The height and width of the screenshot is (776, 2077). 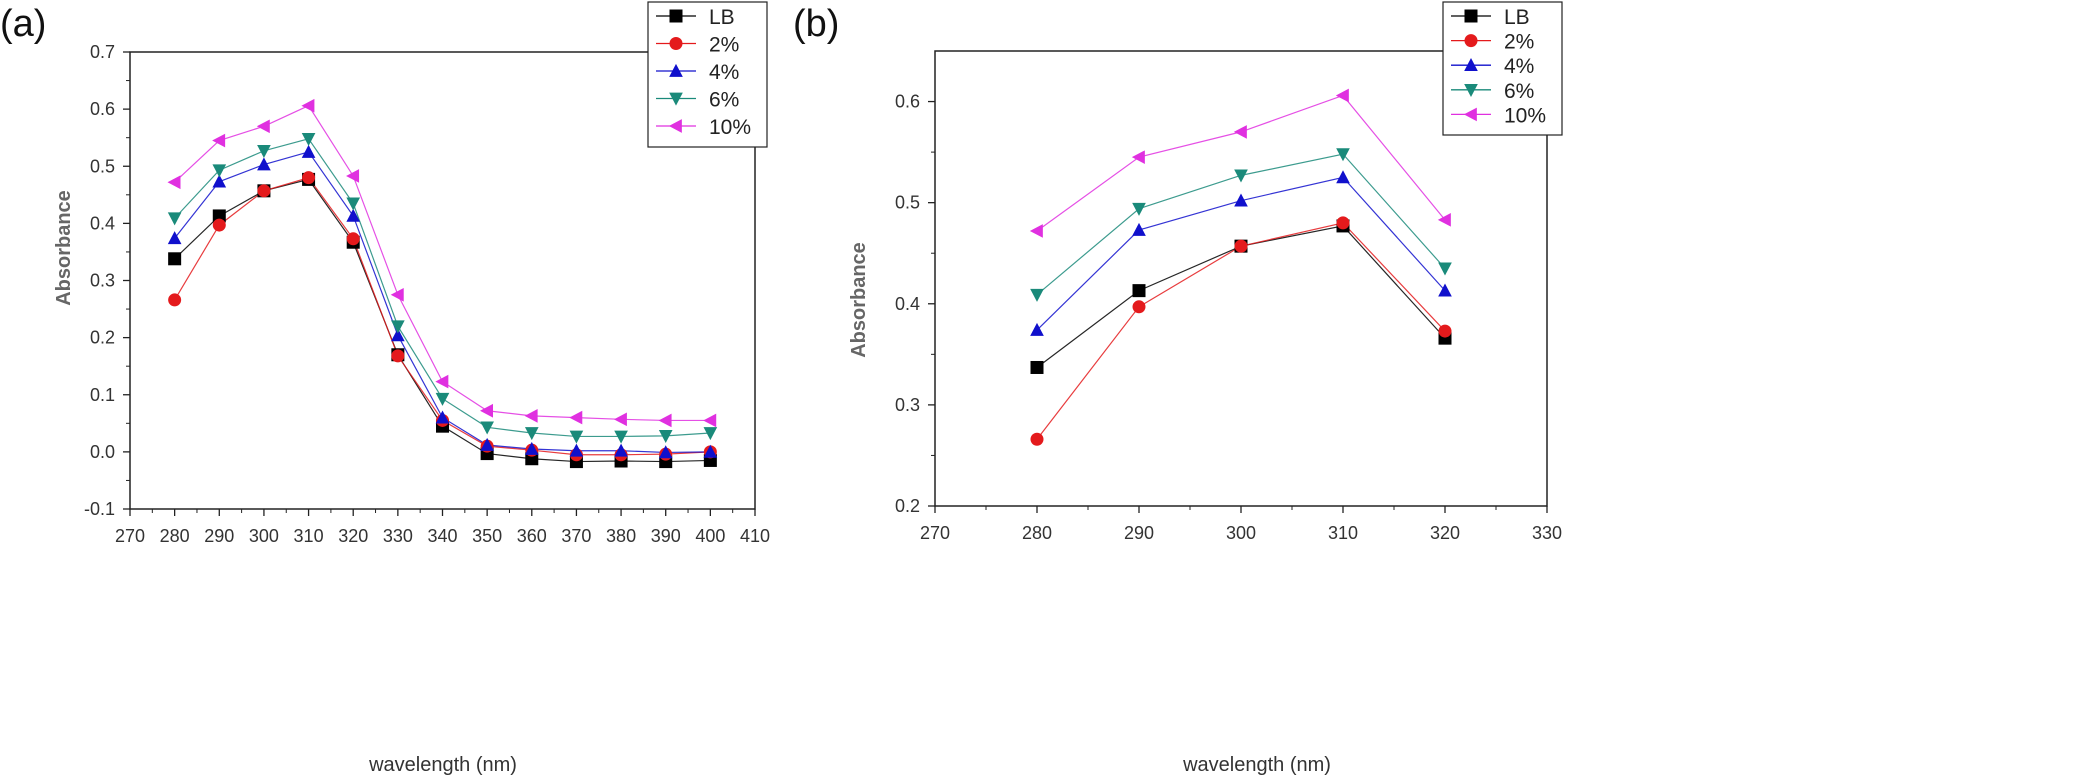 What do you see at coordinates (353, 536) in the screenshot?
I see `x-tick-label-a: 320` at bounding box center [353, 536].